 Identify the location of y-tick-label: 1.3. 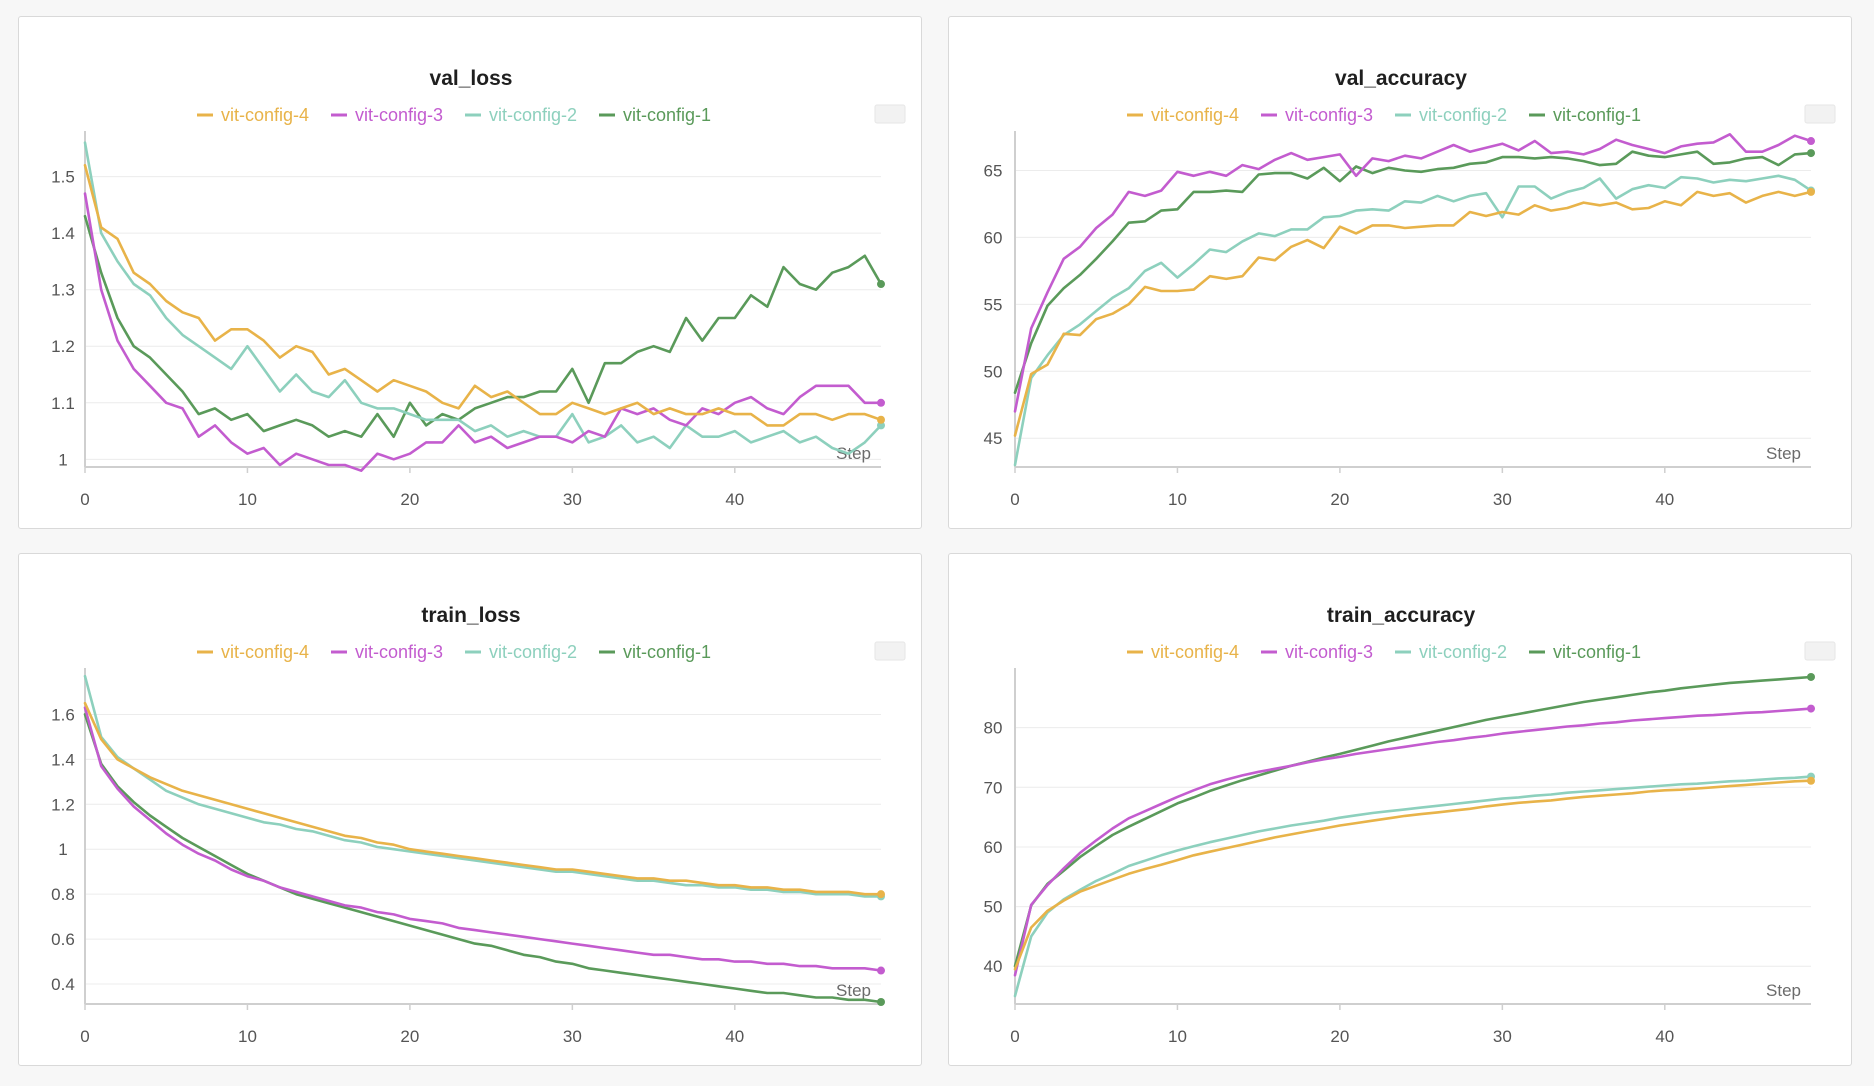
(63, 290).